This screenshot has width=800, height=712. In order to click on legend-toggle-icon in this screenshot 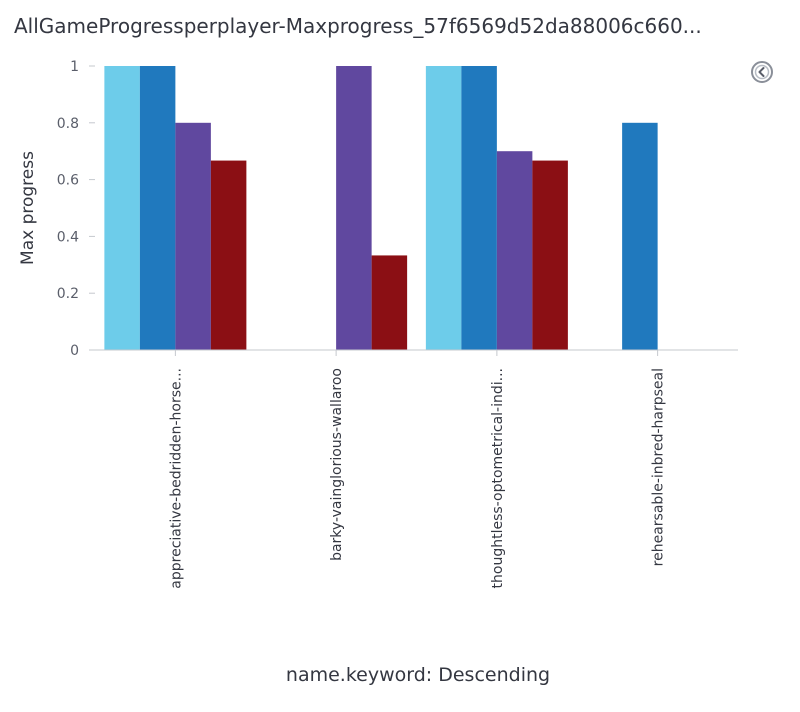, I will do `click(762, 72)`.